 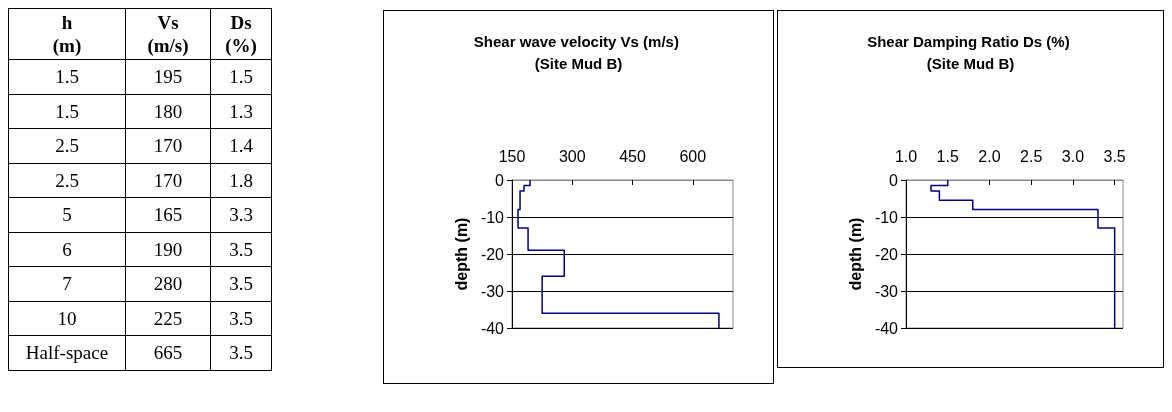 What do you see at coordinates (1073, 156) in the screenshot?
I see `x-tick-label: 3.0` at bounding box center [1073, 156].